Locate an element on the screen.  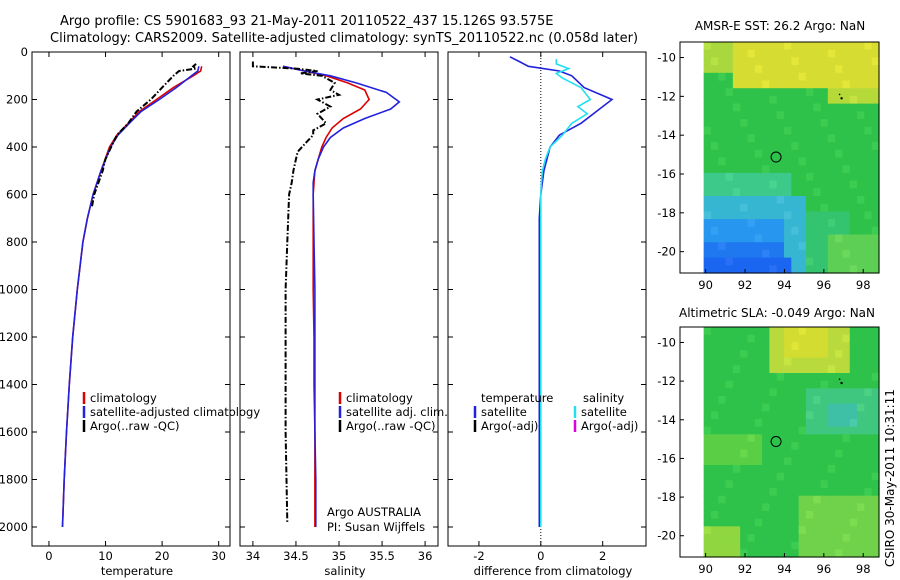
map-x-tick-label: 96 is located at coordinates (824, 285).